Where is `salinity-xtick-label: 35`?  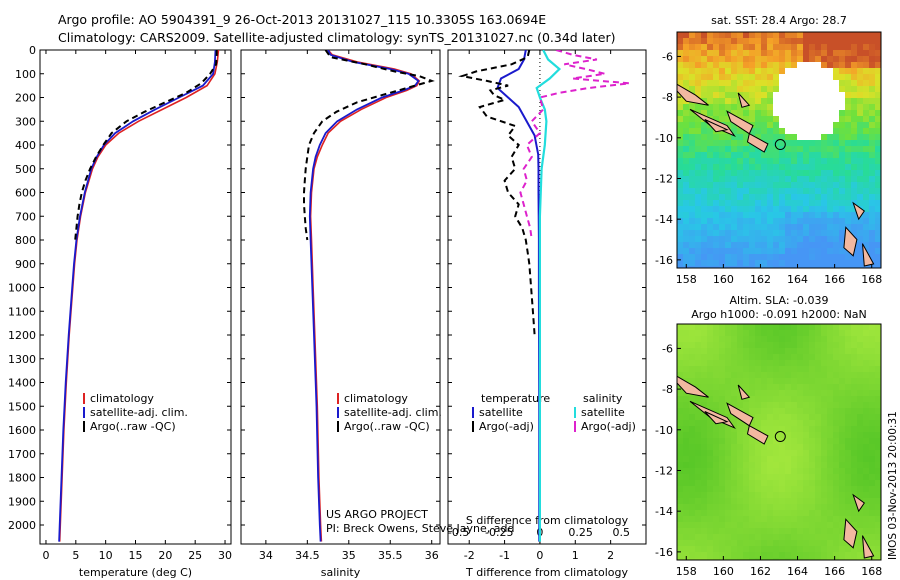 salinity-xtick-label: 35 is located at coordinates (349, 555).